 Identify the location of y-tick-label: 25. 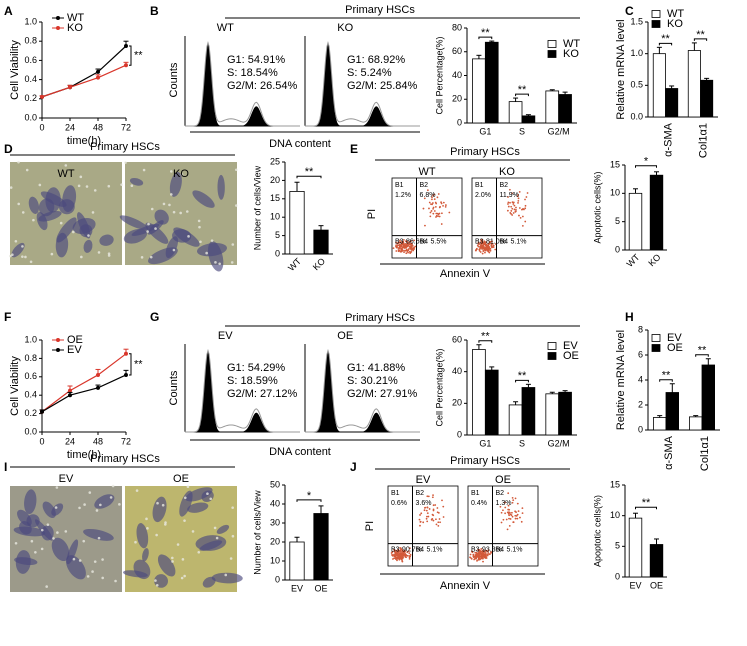
(275, 161).